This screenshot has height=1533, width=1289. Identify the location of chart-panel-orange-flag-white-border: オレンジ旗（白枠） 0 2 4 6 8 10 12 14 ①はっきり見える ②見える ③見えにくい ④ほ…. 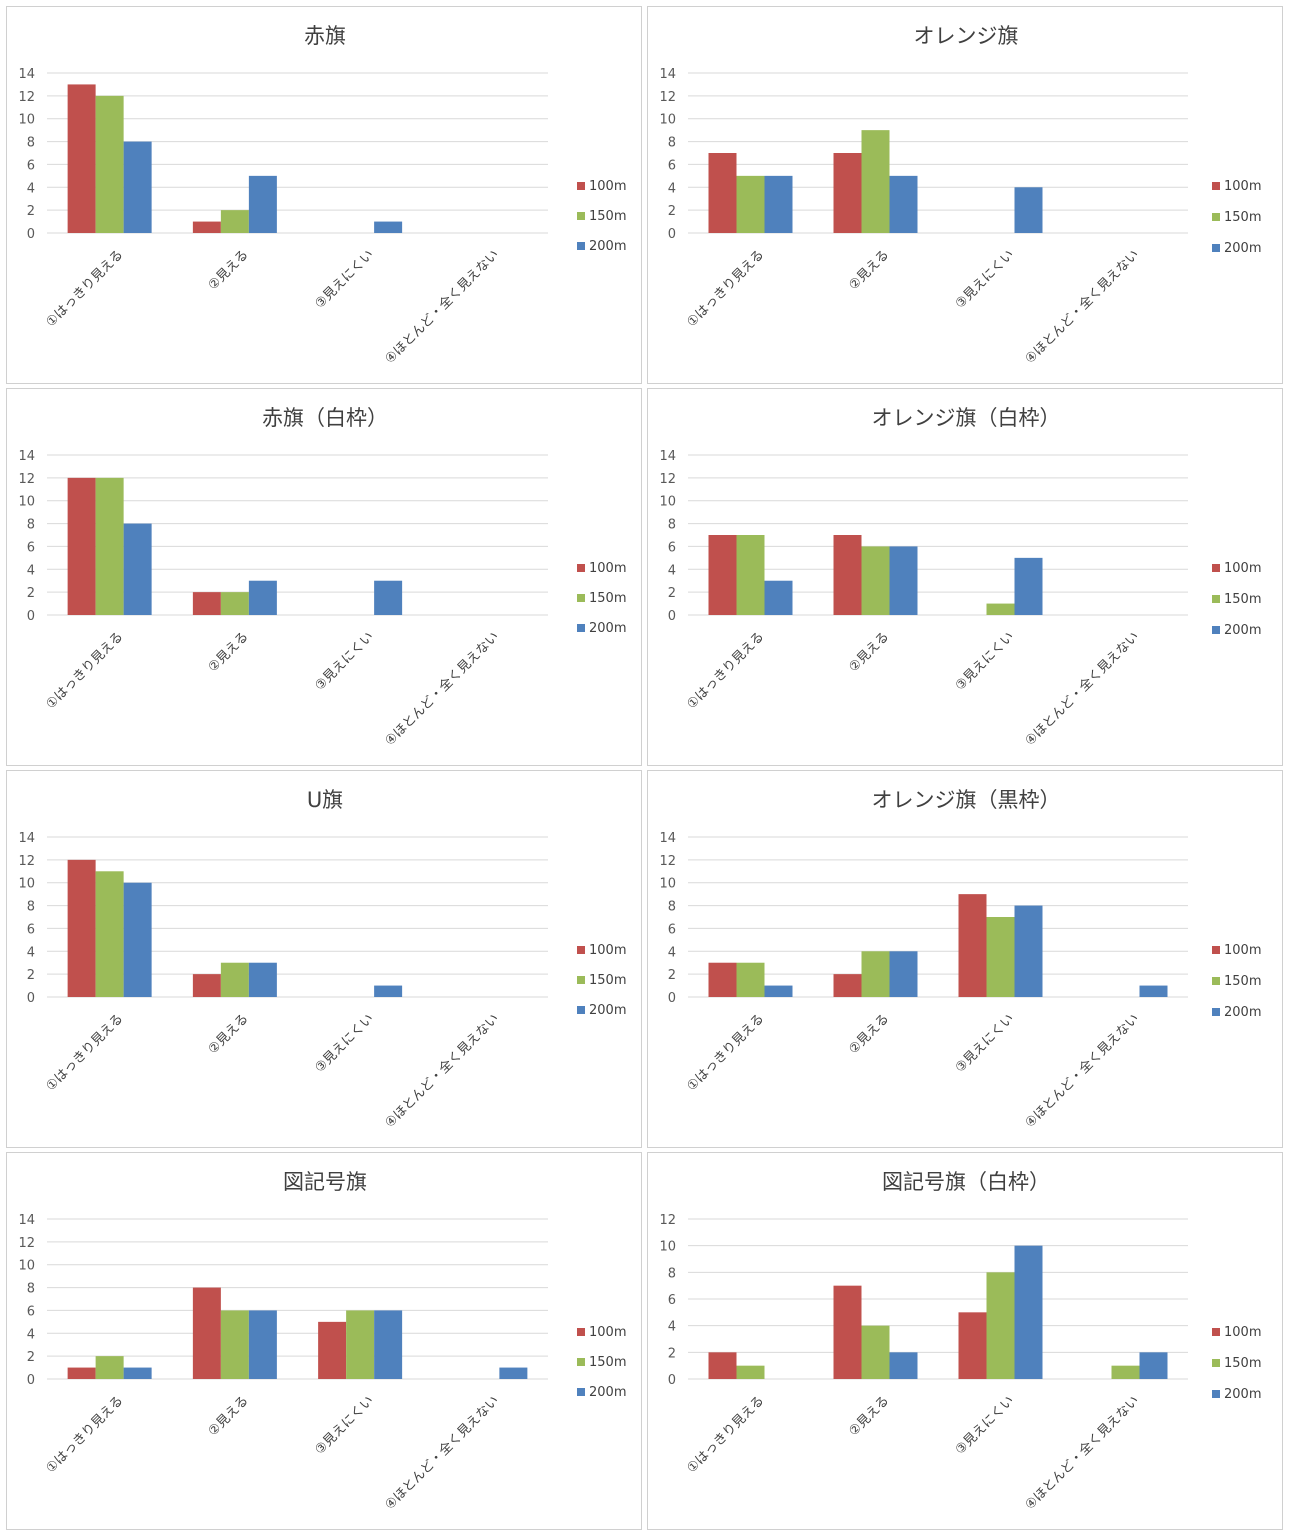
(965, 577).